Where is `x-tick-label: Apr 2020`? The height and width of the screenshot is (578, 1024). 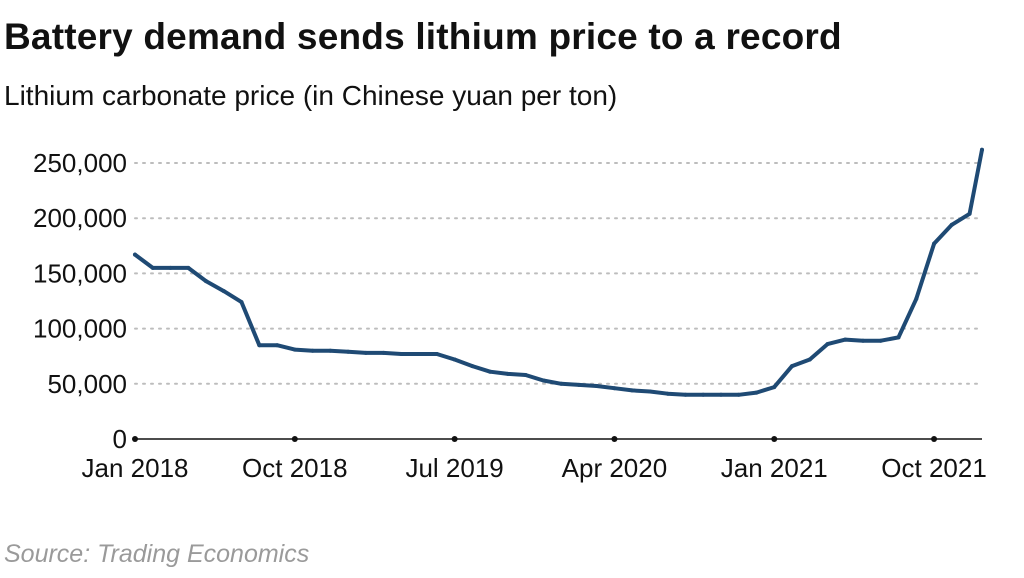 x-tick-label: Apr 2020 is located at coordinates (615, 468).